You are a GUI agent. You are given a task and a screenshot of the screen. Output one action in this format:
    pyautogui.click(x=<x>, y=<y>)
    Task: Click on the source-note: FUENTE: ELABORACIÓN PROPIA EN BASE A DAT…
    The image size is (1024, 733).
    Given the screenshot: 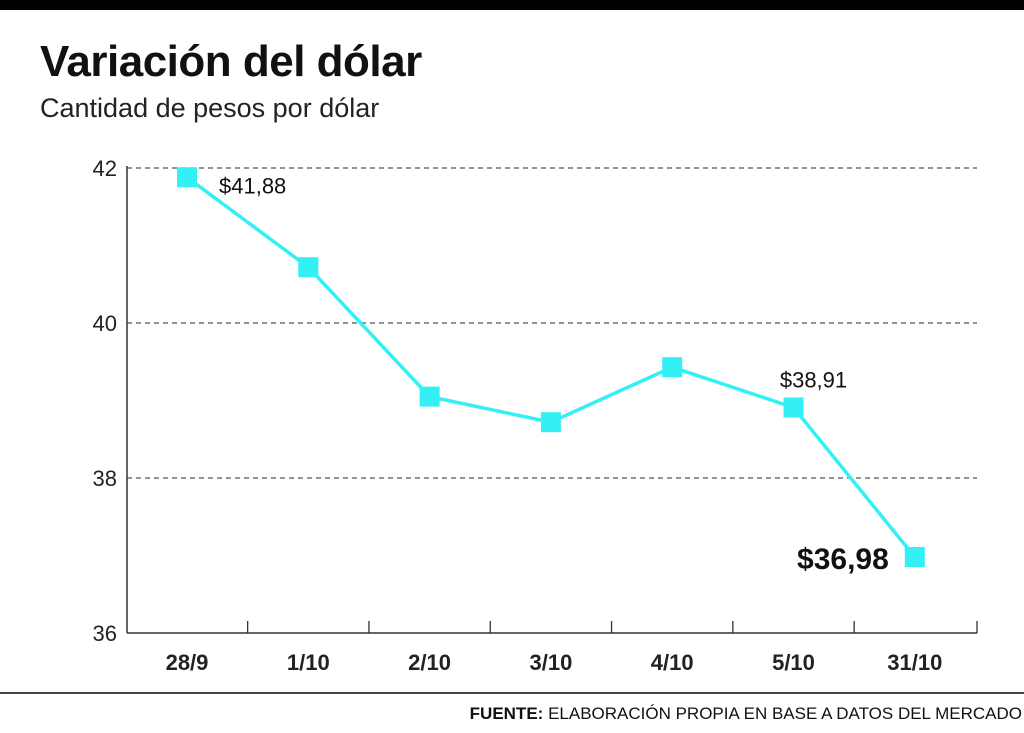 What is the action you would take?
    pyautogui.click(x=746, y=714)
    